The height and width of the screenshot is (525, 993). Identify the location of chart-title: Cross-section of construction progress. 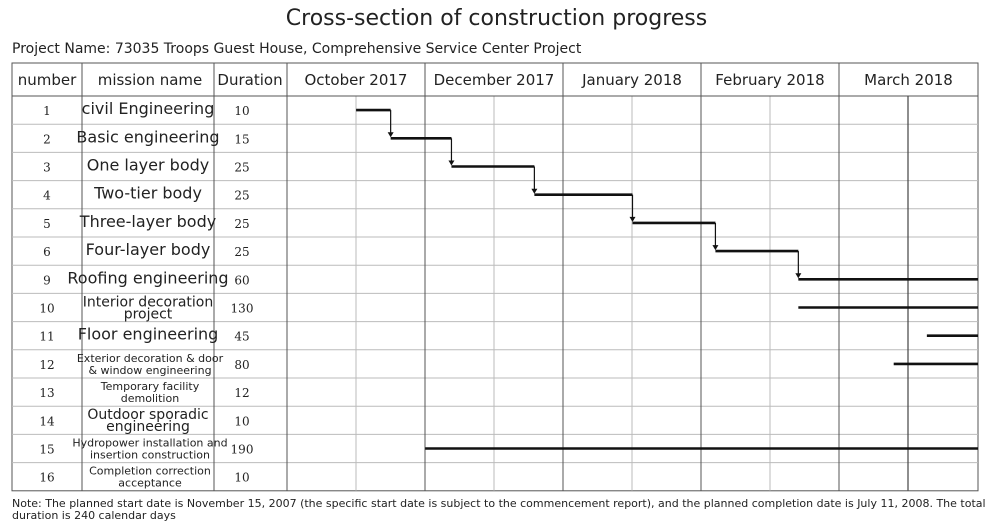
(496, 18).